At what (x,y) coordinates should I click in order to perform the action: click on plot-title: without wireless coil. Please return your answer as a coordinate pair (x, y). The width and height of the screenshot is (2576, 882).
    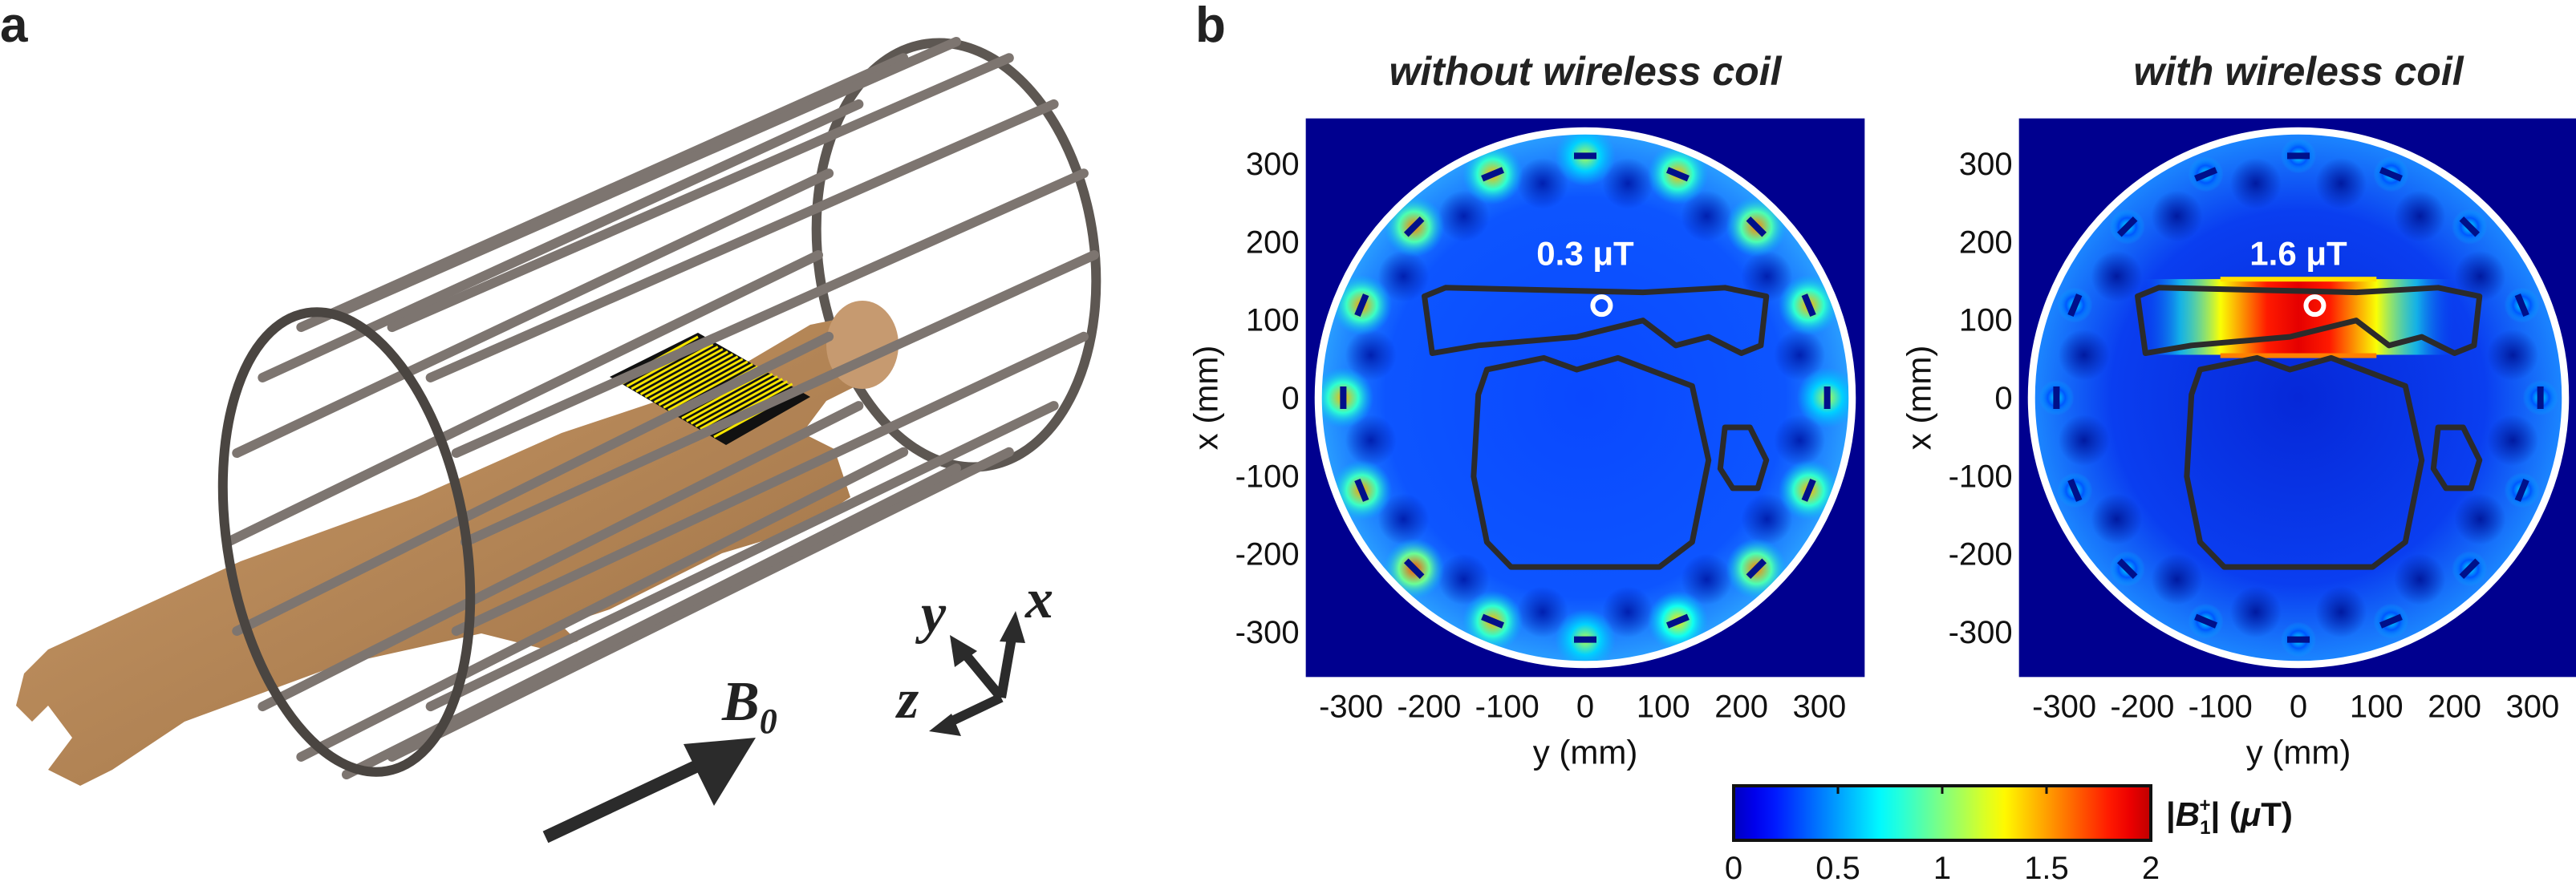
    Looking at the image, I should click on (1586, 71).